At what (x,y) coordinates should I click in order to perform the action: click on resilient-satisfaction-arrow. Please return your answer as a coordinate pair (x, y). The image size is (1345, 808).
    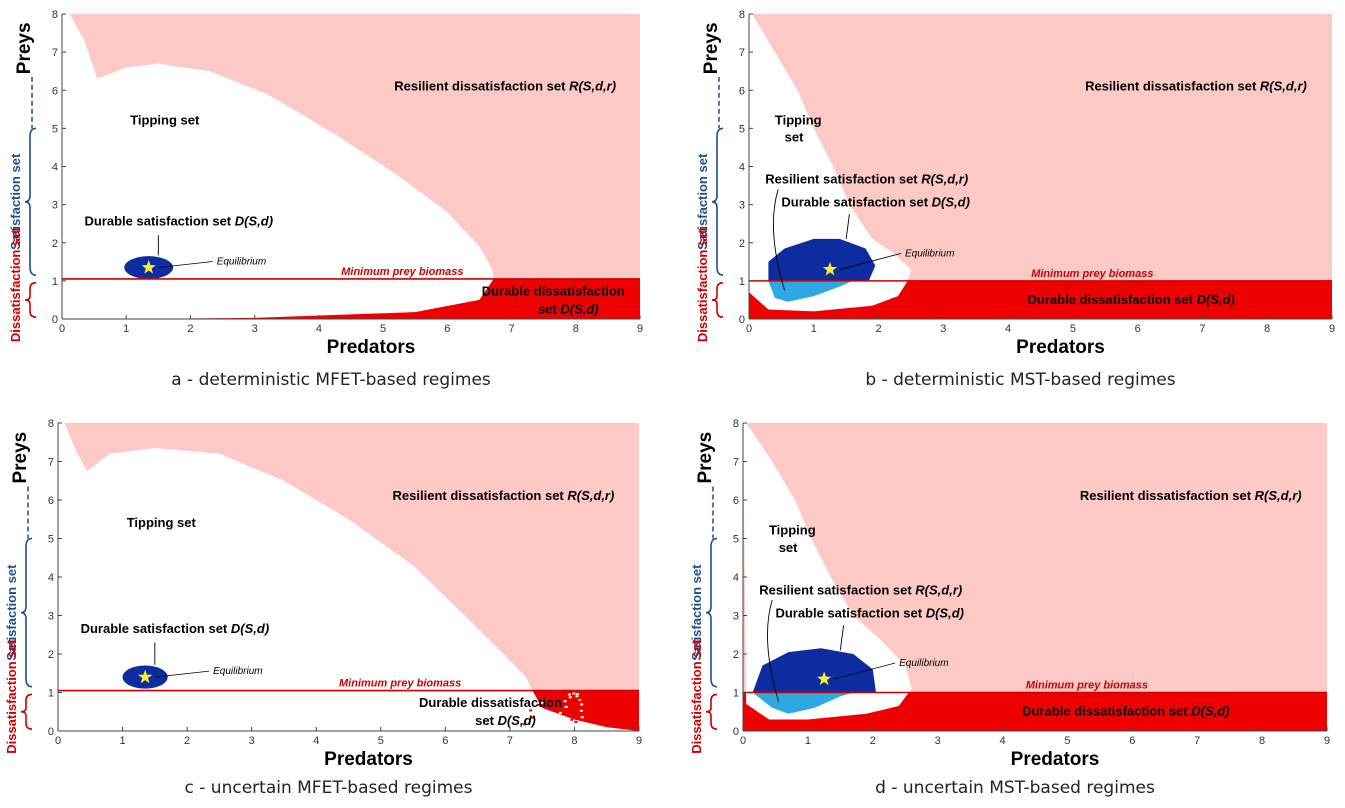
    Looking at the image, I should click on (773, 651).